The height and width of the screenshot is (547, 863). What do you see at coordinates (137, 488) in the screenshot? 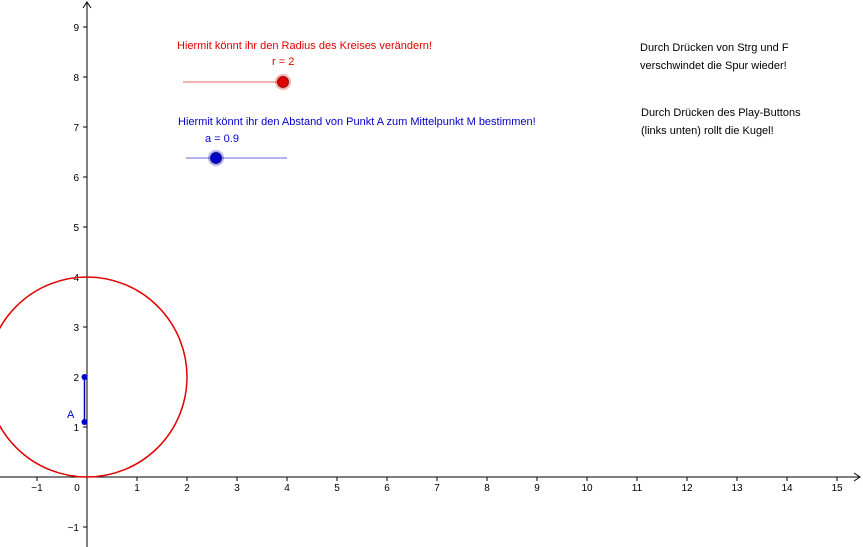
I see `x-tick-label: 1` at bounding box center [137, 488].